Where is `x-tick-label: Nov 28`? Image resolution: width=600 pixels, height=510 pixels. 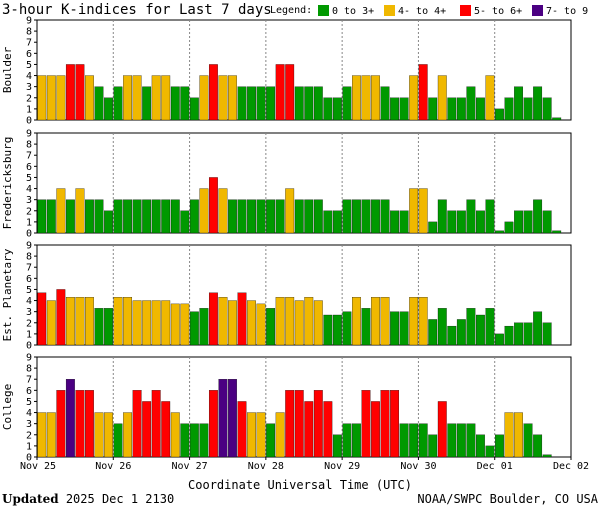
x-tick-label: Nov 28 is located at coordinates (266, 465).